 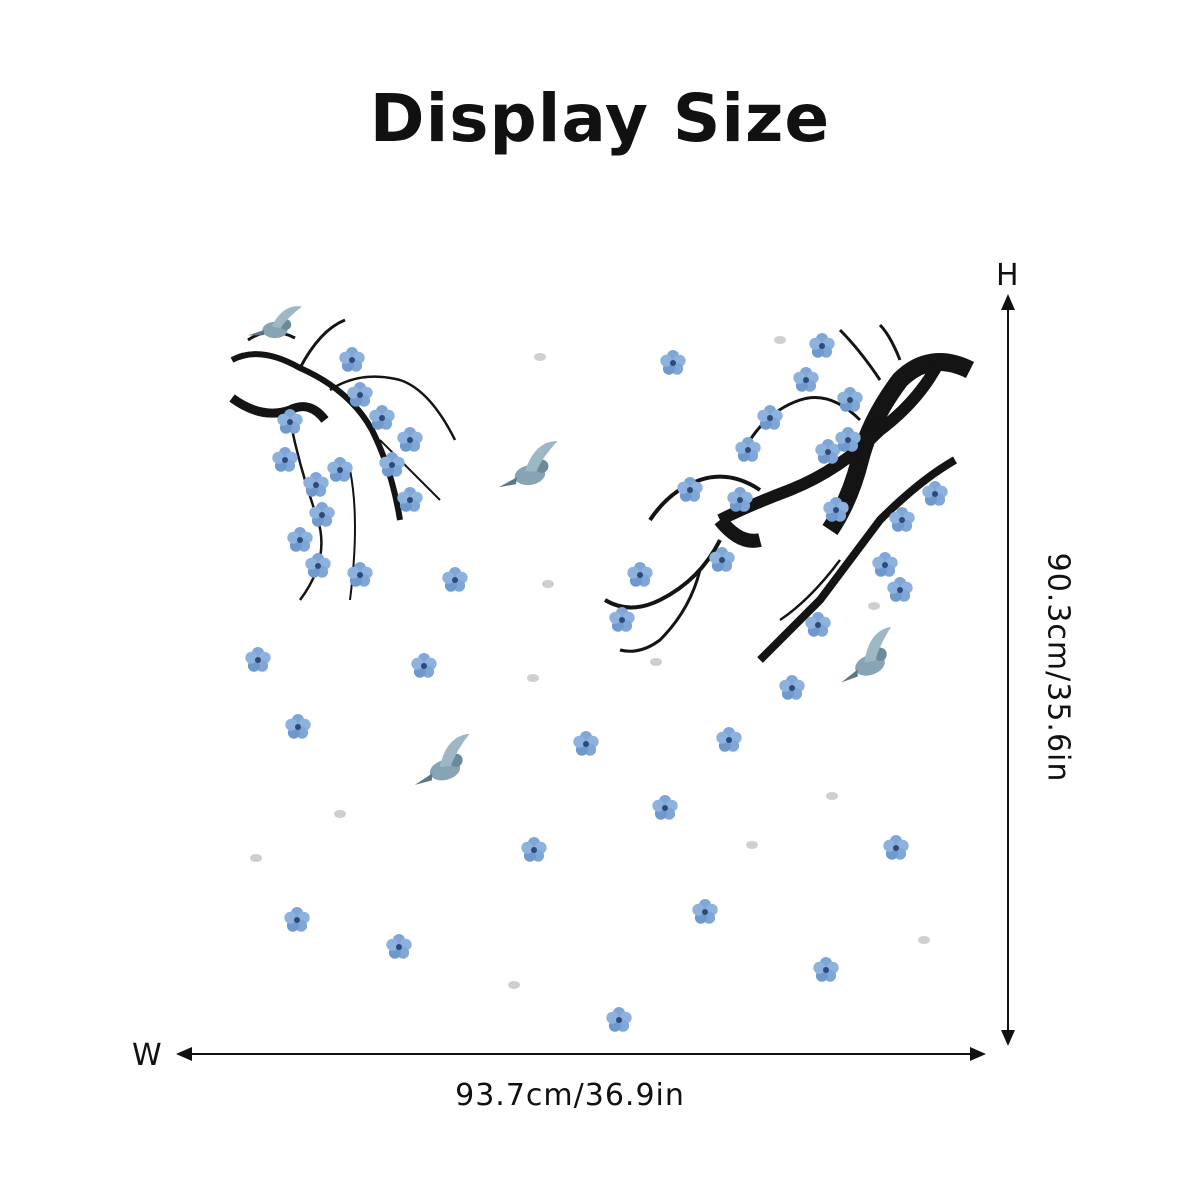 I want to click on branch-right-icon, so click(x=789, y=493).